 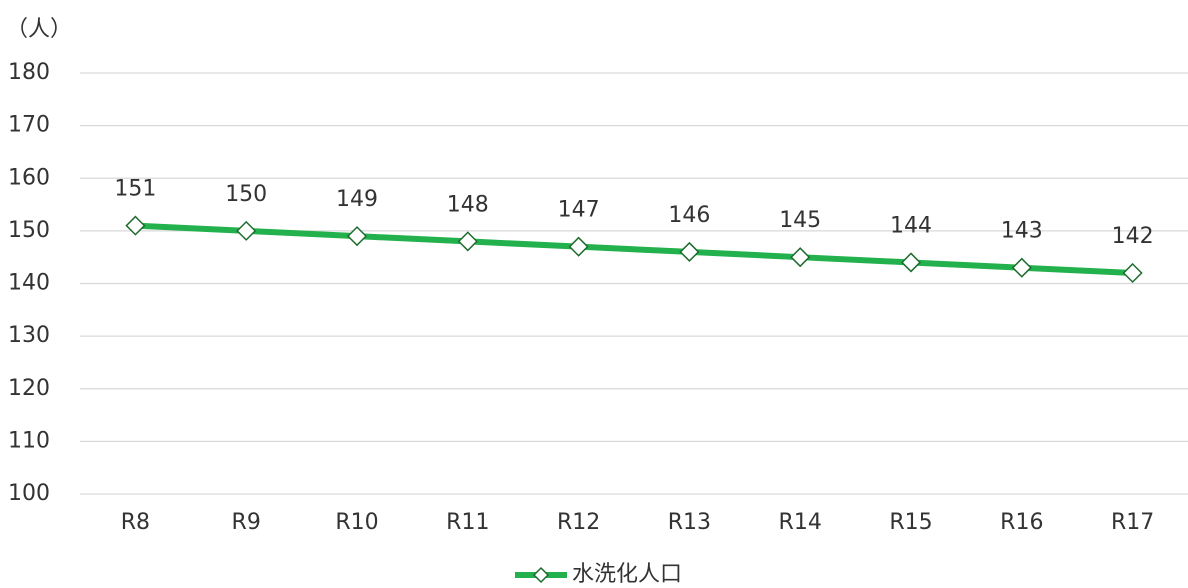 I want to click on data-label: 146, so click(x=689, y=215).